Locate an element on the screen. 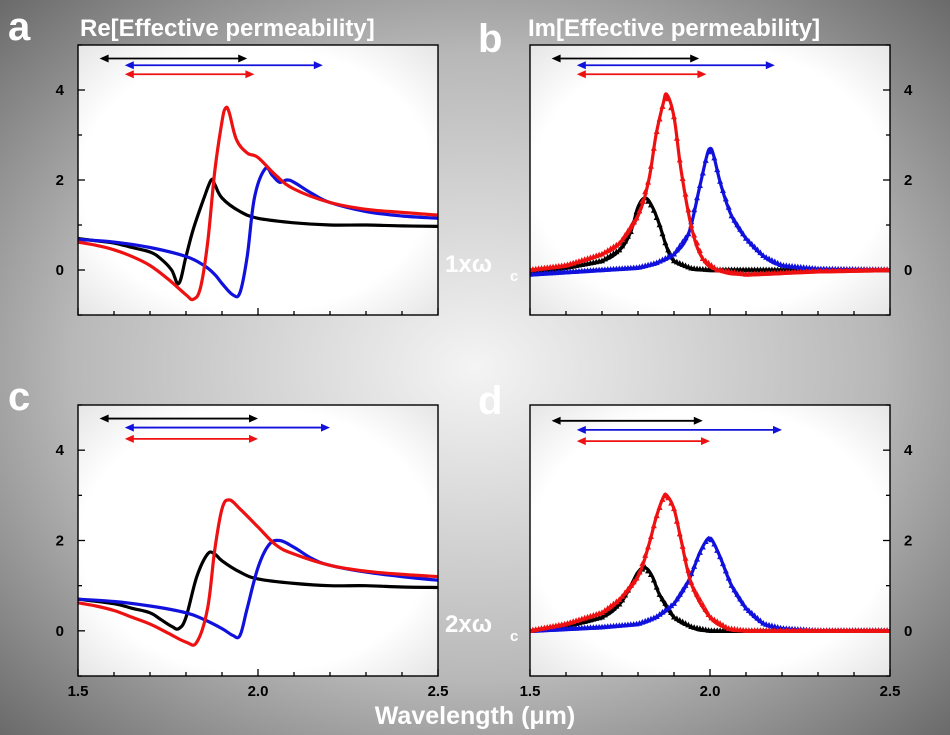  panel-a-range-arrow-red is located at coordinates (189, 74).